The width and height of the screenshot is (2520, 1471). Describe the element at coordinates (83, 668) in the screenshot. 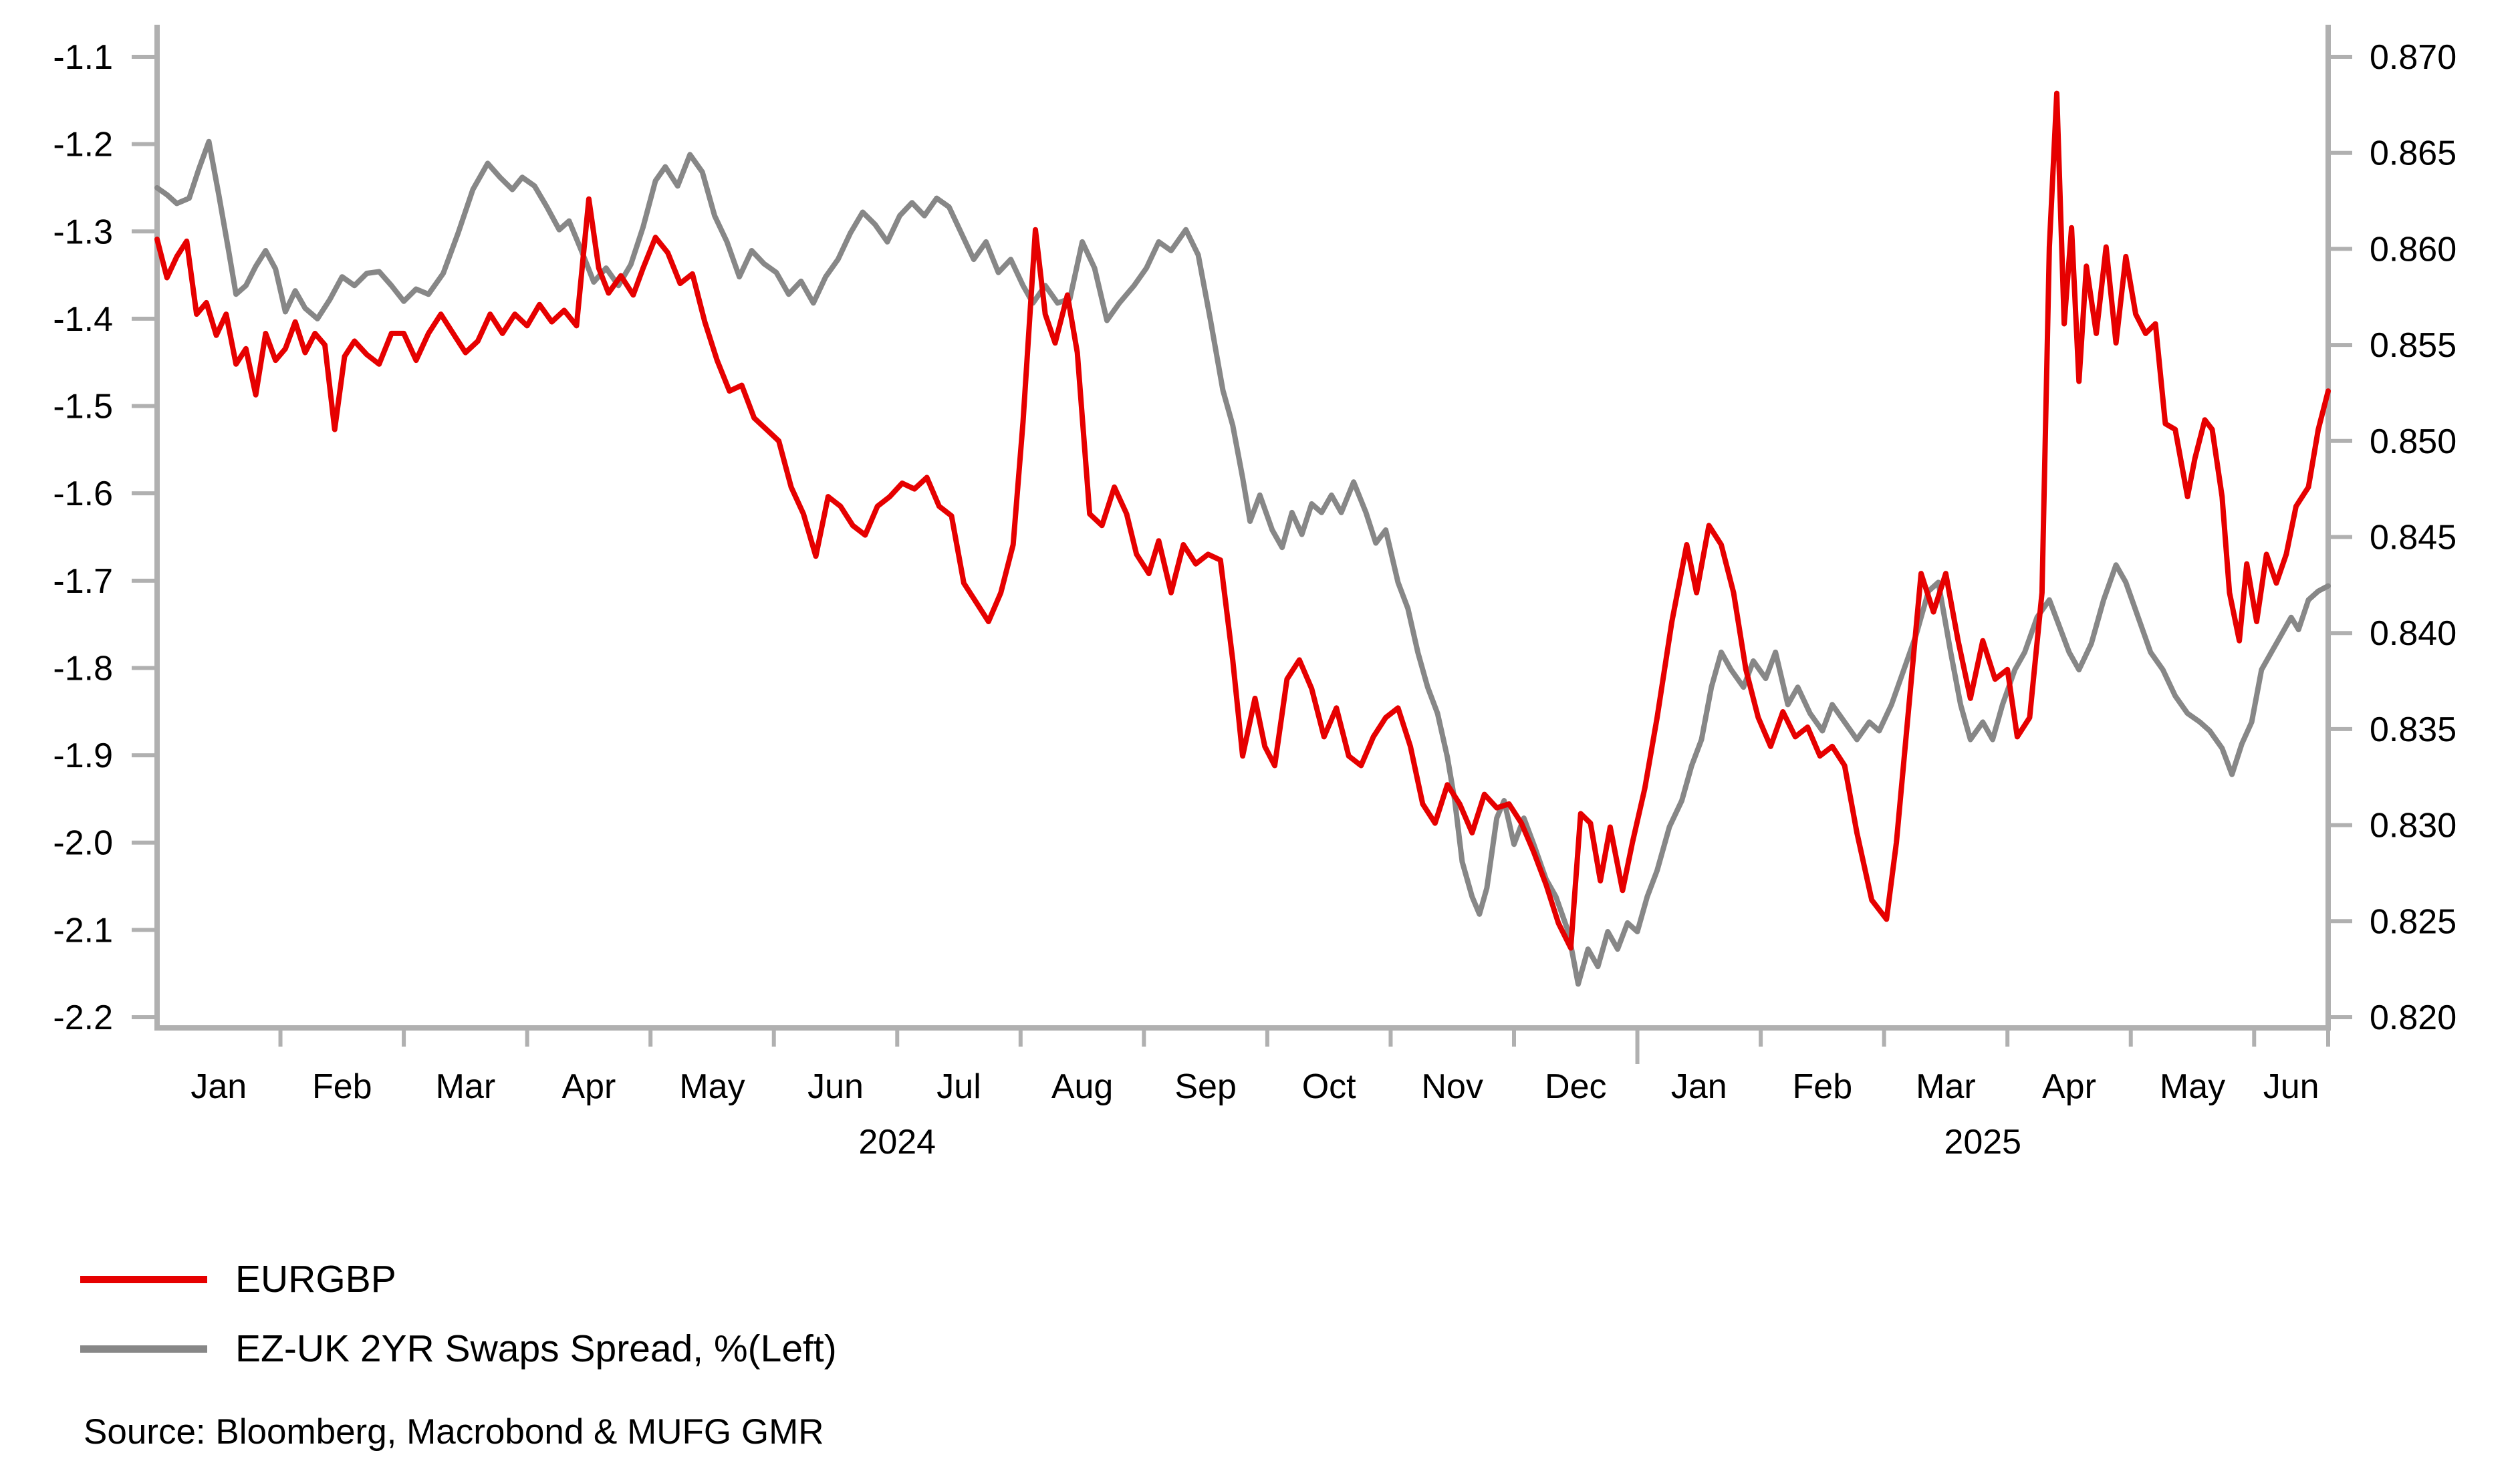

I see `left-axis-tick-label: -1.8` at that location.